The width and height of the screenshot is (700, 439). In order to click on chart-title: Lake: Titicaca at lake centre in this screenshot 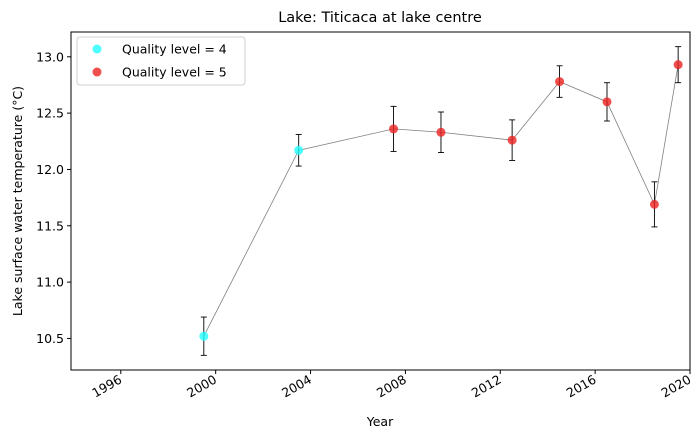, I will do `click(380, 18)`.